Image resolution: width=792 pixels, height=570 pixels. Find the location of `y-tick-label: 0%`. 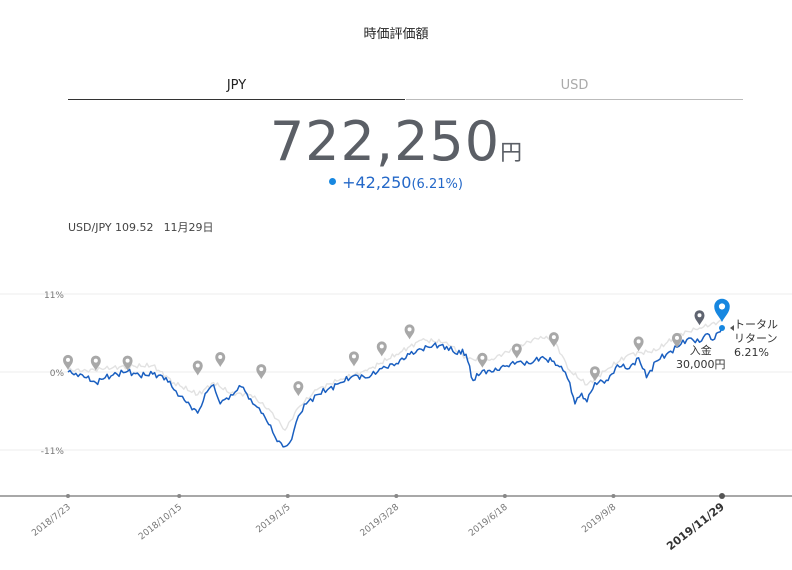

y-tick-label: 0% is located at coordinates (57, 374).